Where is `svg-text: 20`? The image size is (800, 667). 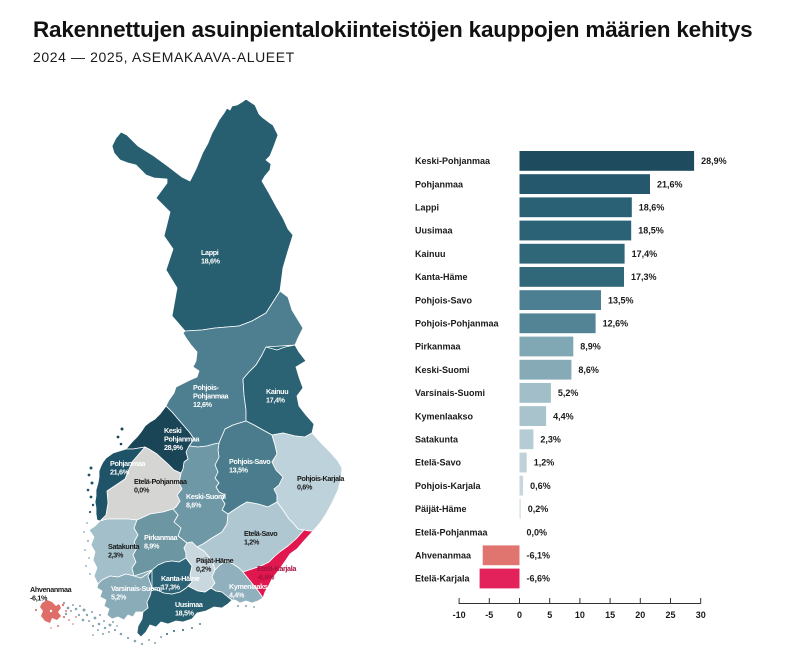 svg-text: 20 is located at coordinates (640, 615).